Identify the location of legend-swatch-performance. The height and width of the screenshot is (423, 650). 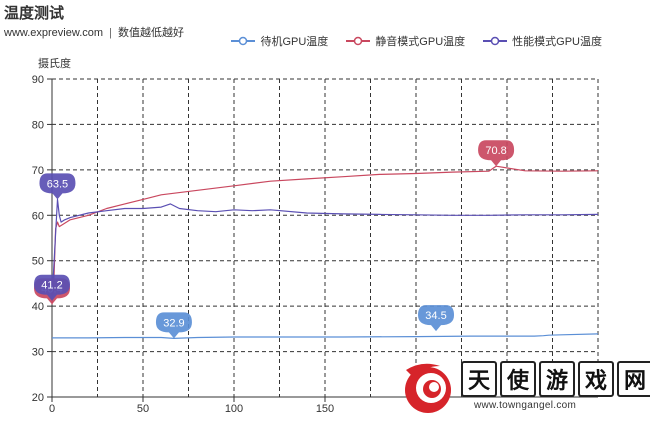
(495, 41).